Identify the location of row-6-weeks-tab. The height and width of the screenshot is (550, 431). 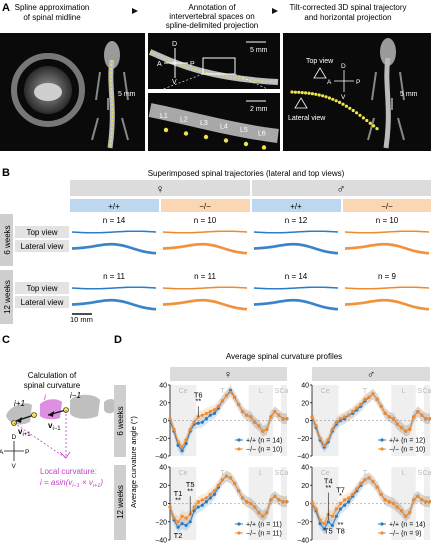
(120, 421).